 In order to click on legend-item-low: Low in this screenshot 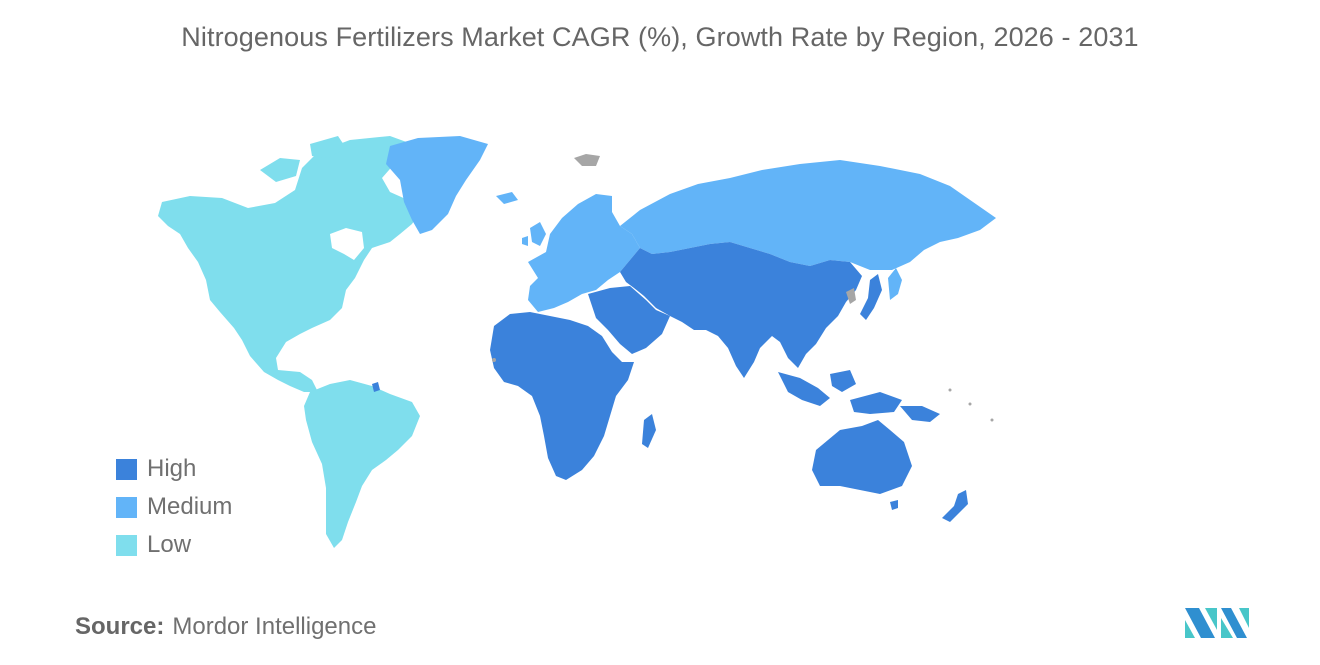, I will do `click(174, 545)`.